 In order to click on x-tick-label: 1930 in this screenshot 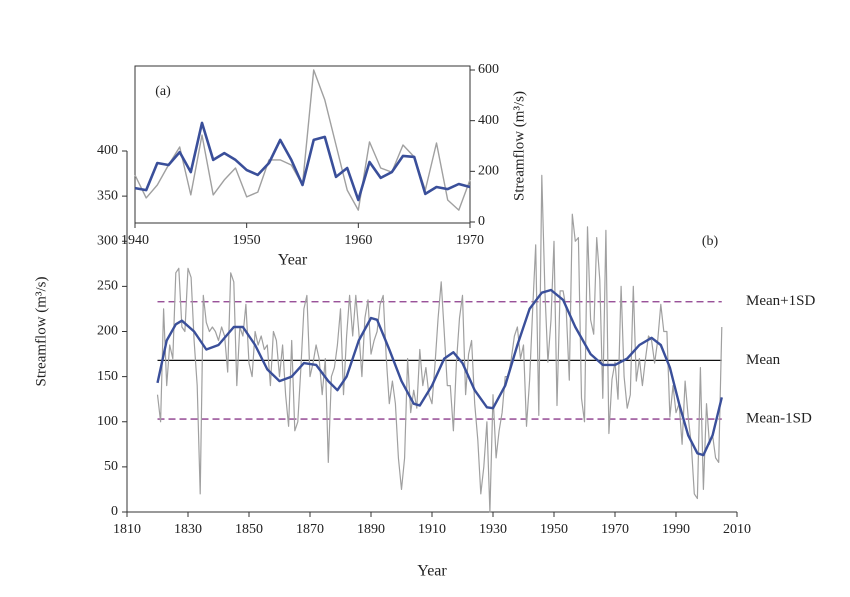, I will do `click(493, 529)`.